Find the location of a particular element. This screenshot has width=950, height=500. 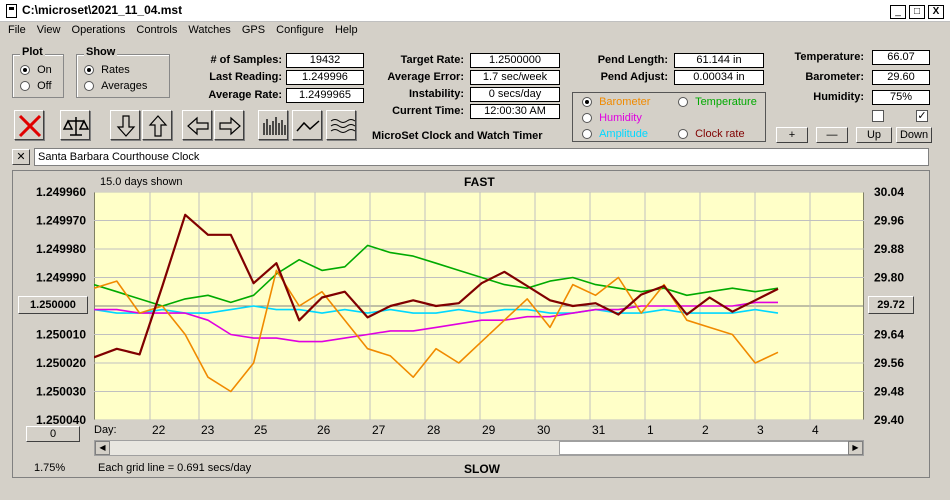

right-tick-label: 30.04 is located at coordinates (889, 192).